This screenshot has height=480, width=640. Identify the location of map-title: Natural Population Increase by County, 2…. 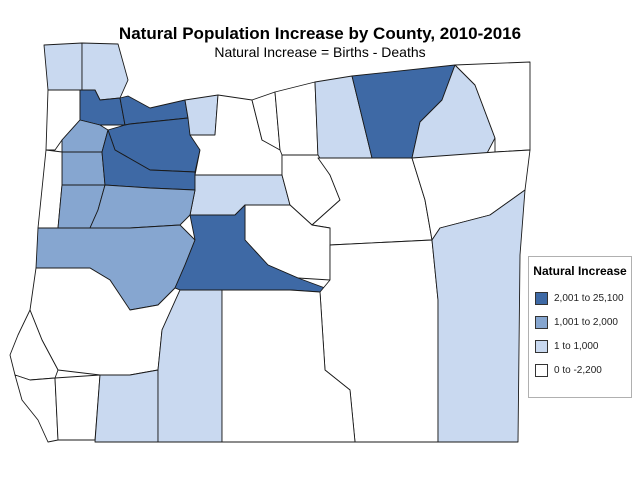
(320, 33).